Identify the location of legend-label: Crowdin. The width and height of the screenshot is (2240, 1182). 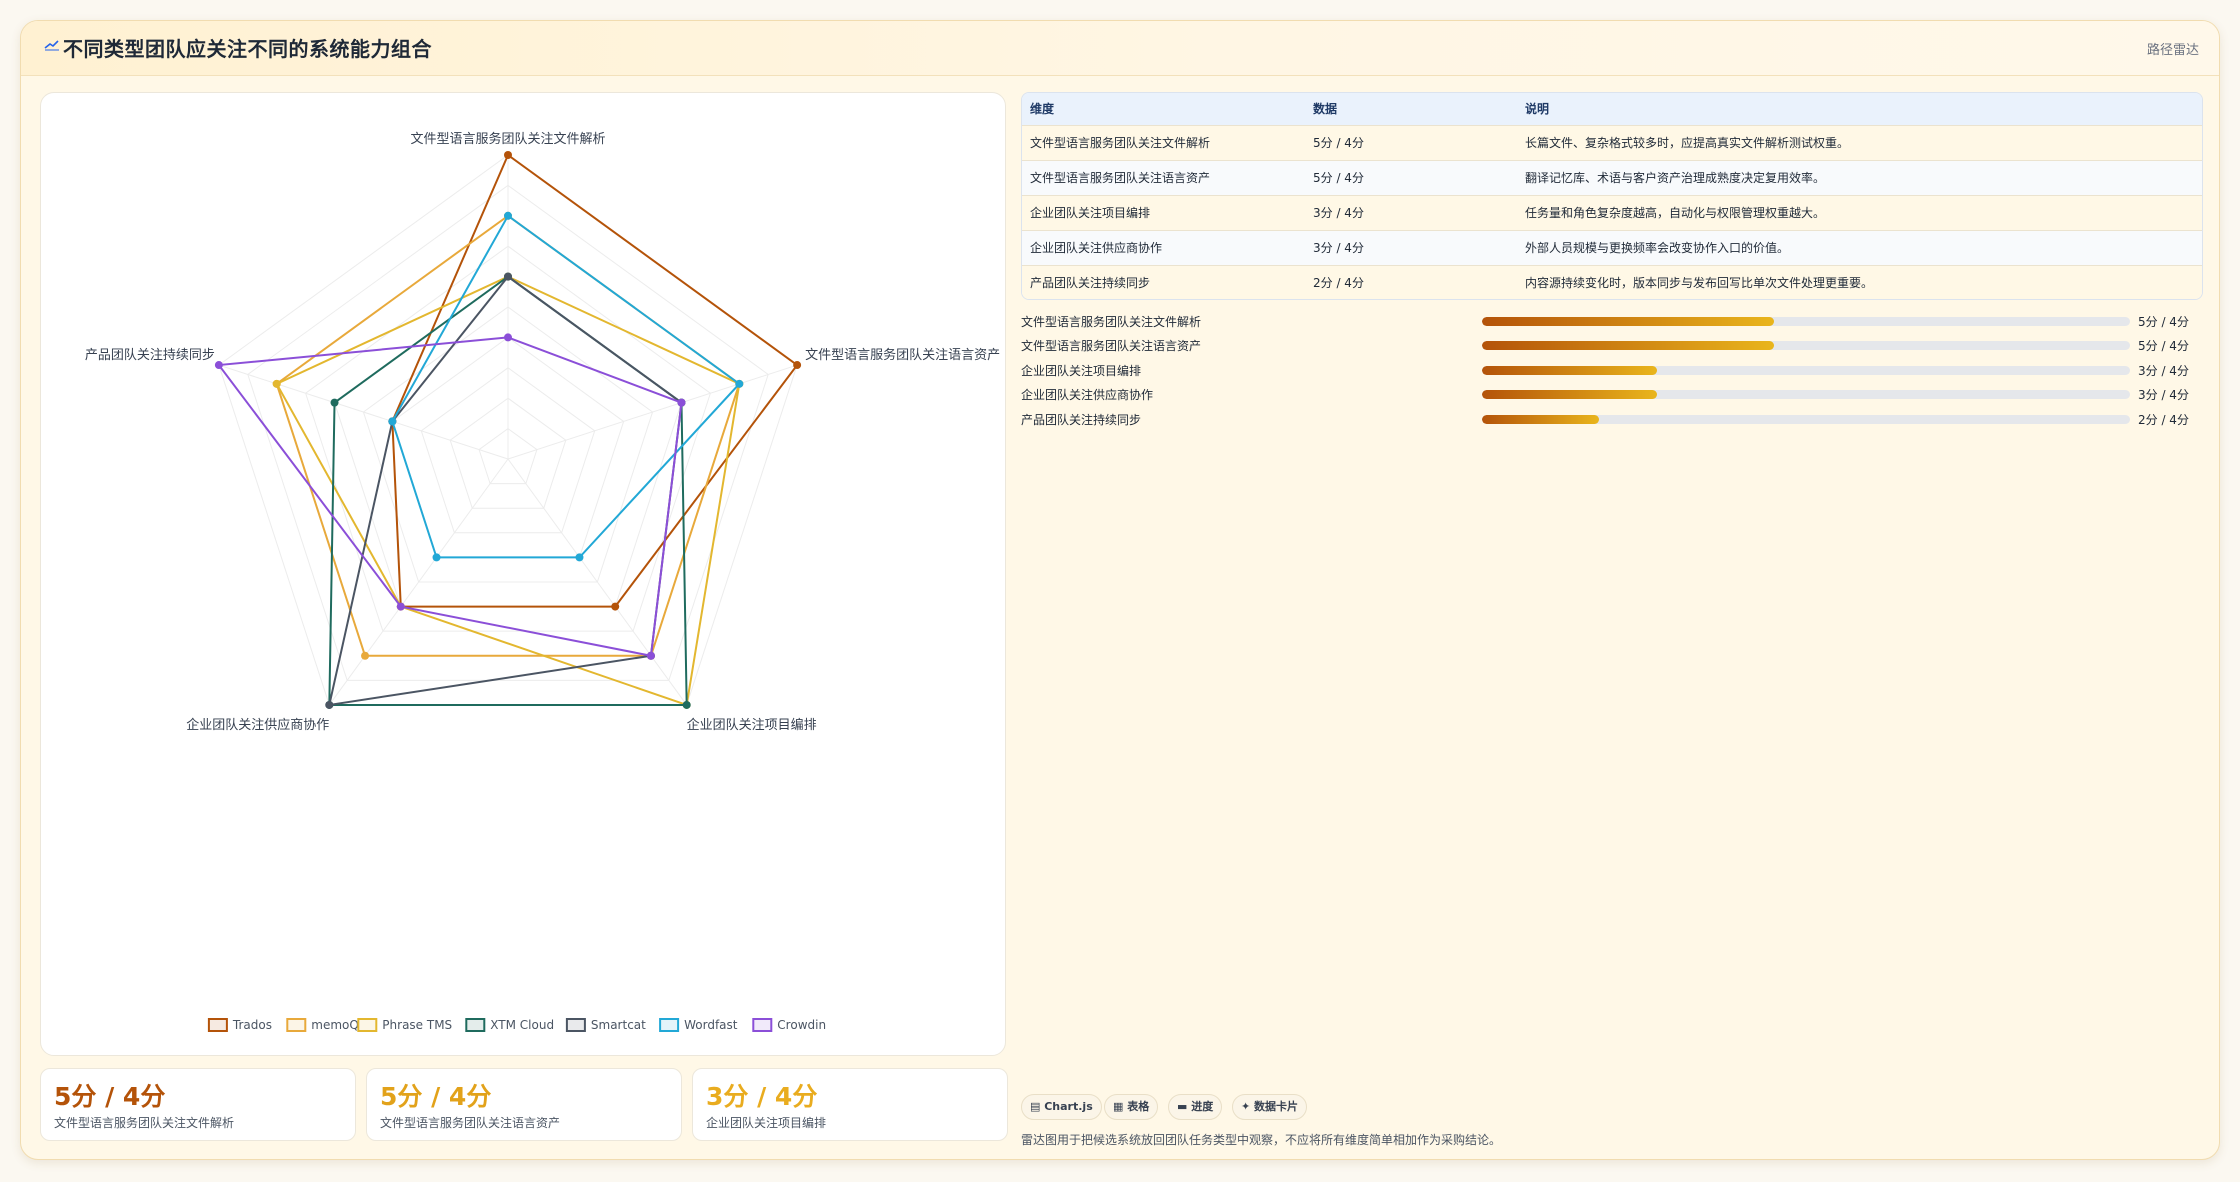
(801, 1025).